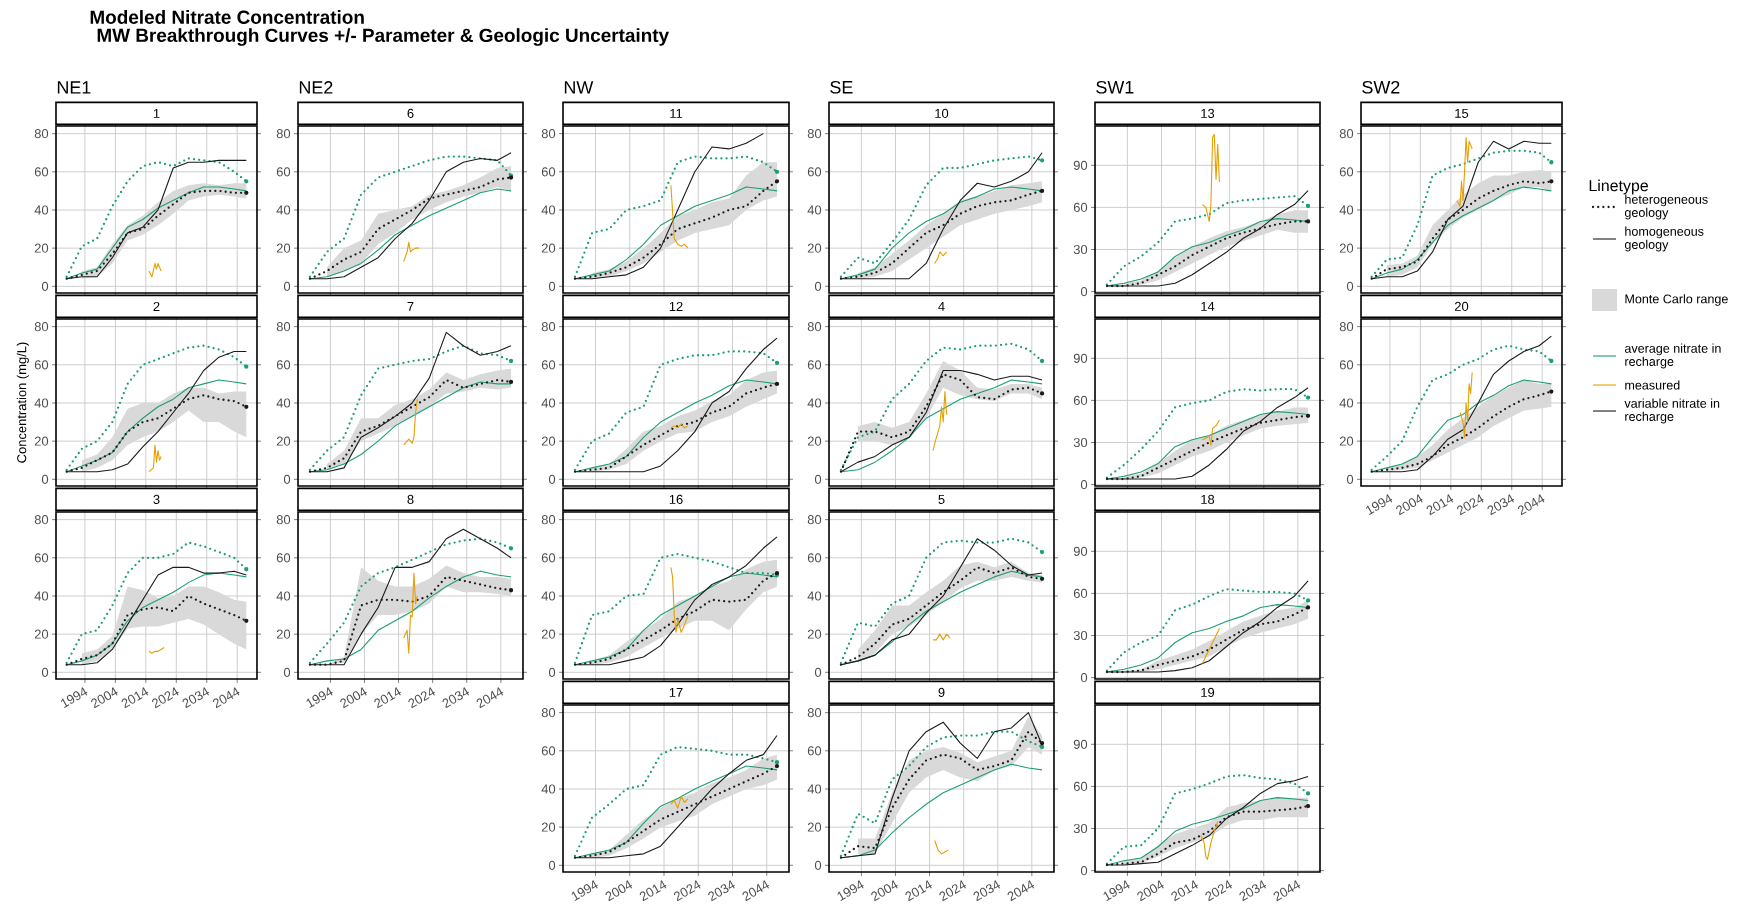 This screenshot has width=1753, height=910. I want to click on chart-title: 3, so click(156, 499).